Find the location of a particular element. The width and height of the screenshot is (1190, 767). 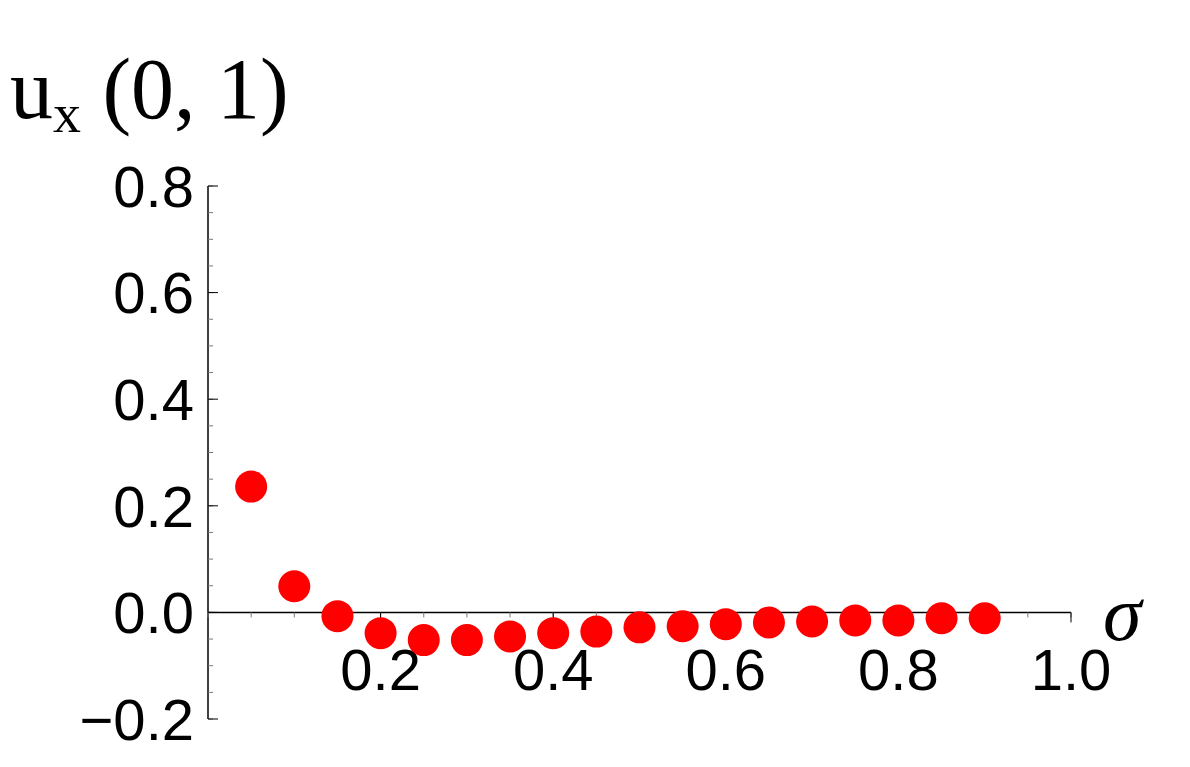

y-tick-label: 0.2 is located at coordinates (153, 506).